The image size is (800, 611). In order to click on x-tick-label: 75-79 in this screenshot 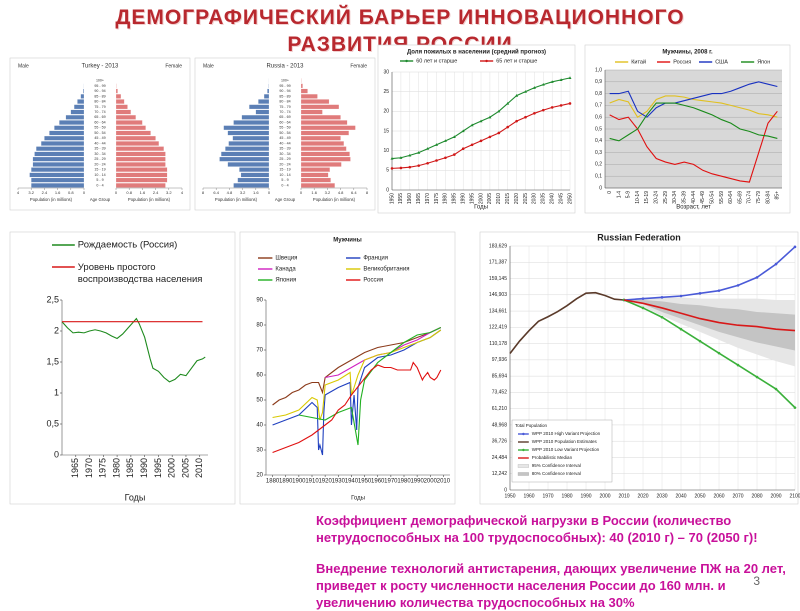, I will do `click(759, 197)`.